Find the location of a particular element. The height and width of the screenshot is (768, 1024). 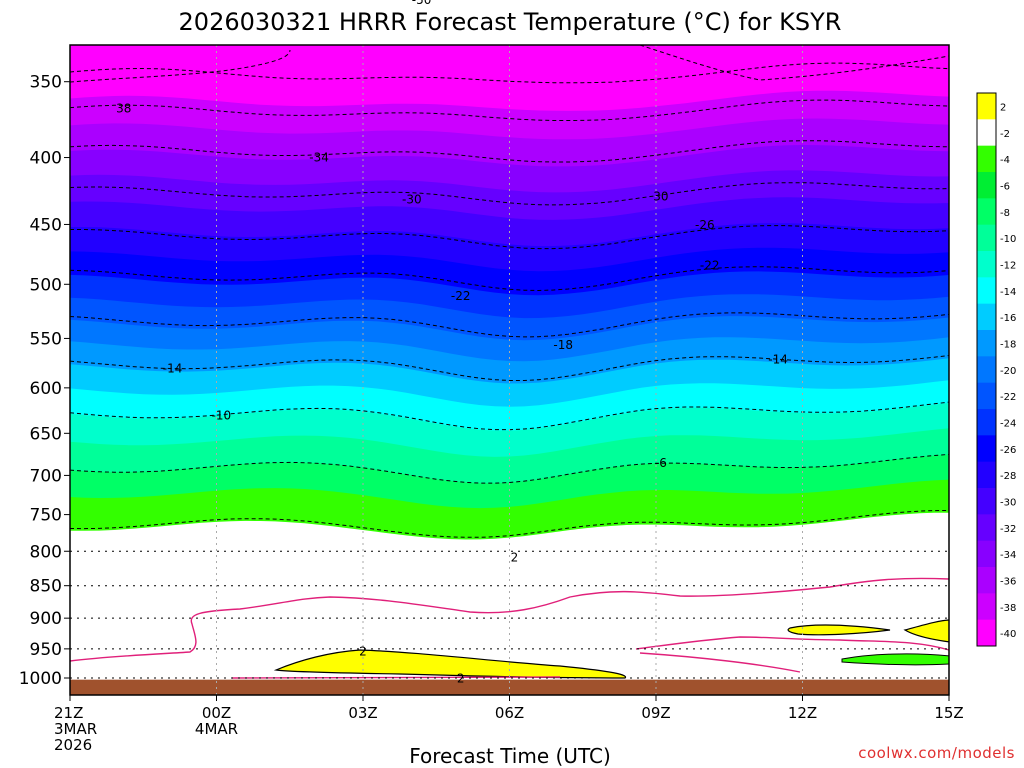

colorbar-label: -4 is located at coordinates (1005, 160).